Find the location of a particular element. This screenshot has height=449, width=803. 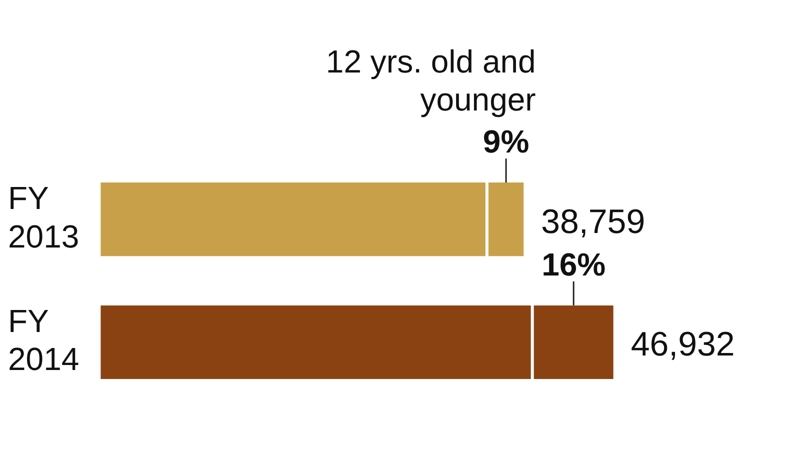

annotation: 38,759 is located at coordinates (593, 221).